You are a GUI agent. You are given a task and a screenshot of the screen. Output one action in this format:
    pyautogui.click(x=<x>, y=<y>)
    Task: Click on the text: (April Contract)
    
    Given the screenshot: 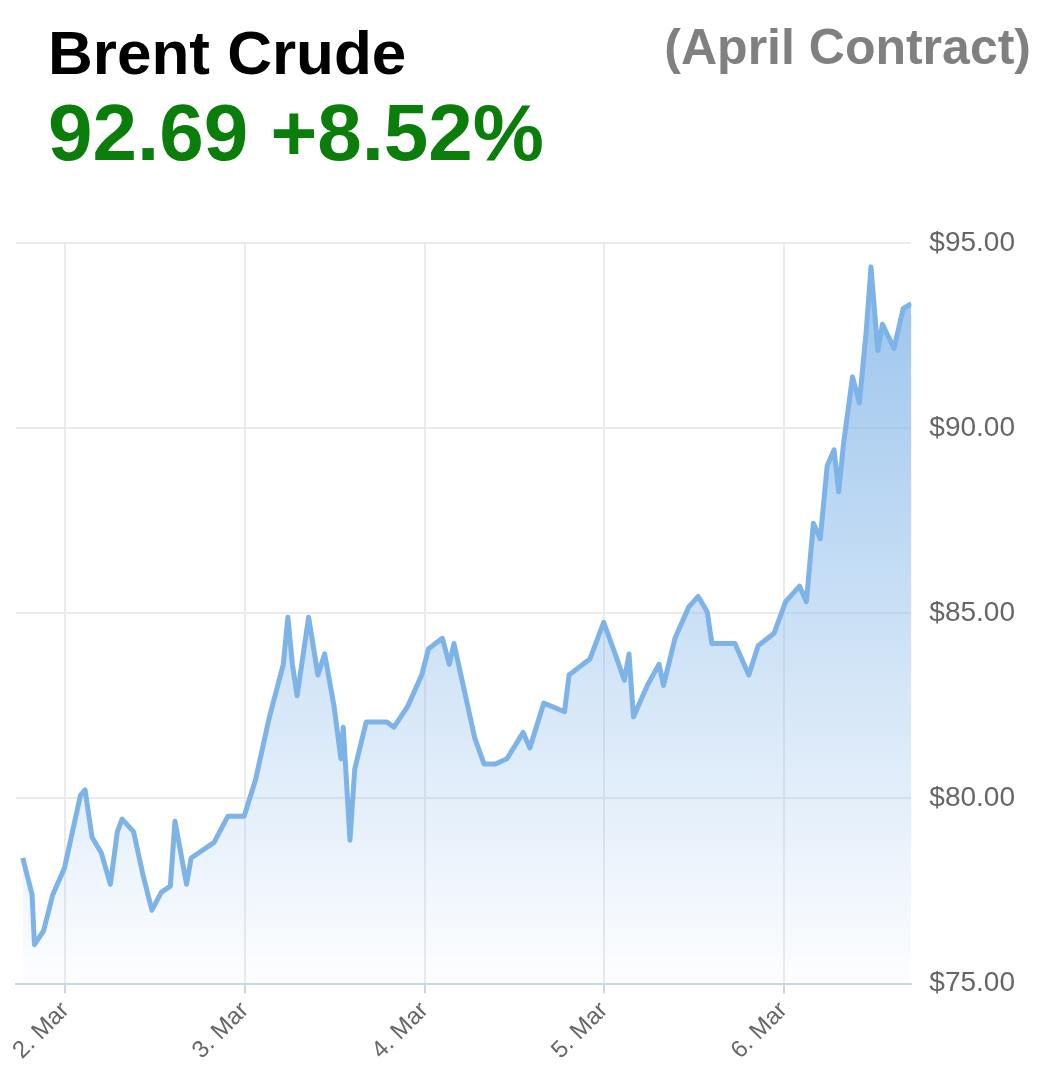 What is the action you would take?
    pyautogui.click(x=847, y=47)
    